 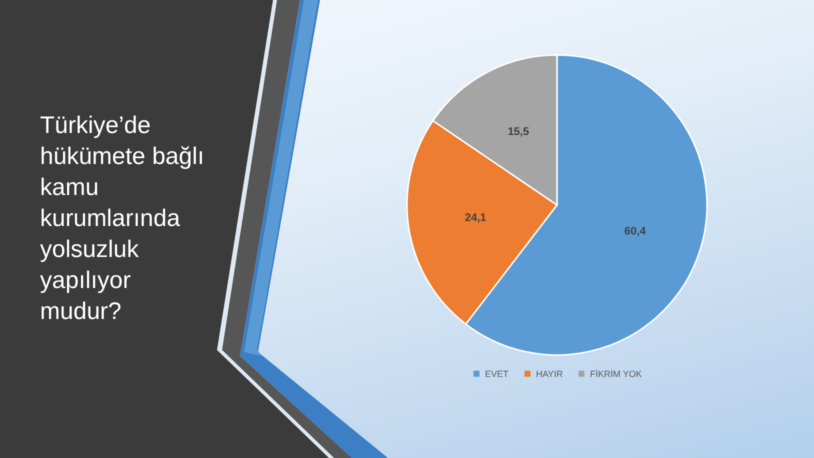 I want to click on text: Türkiye’de hükümete bağlı kamu kurumlarında yolsuzluk yapılıyor mudur?, so click(x=123, y=219).